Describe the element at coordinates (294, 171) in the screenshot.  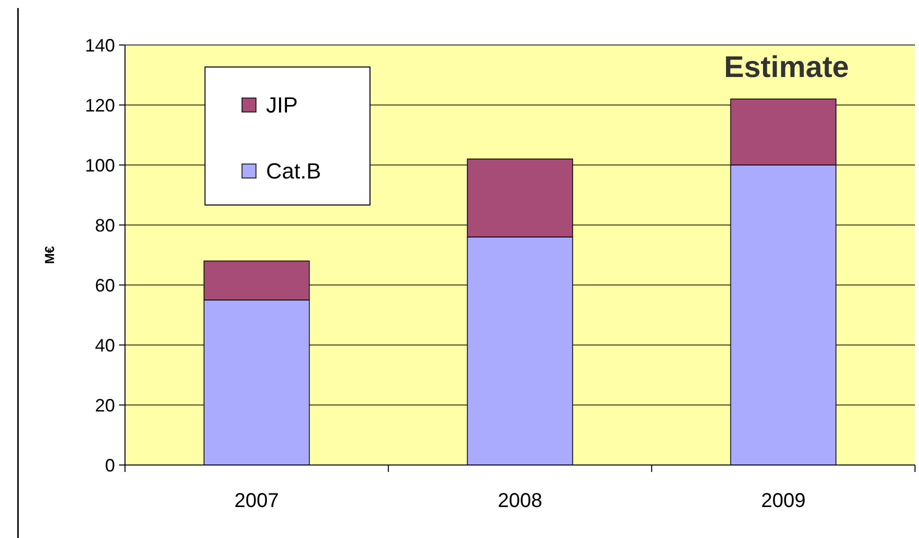
I see `legend-label: Cat.B` at that location.